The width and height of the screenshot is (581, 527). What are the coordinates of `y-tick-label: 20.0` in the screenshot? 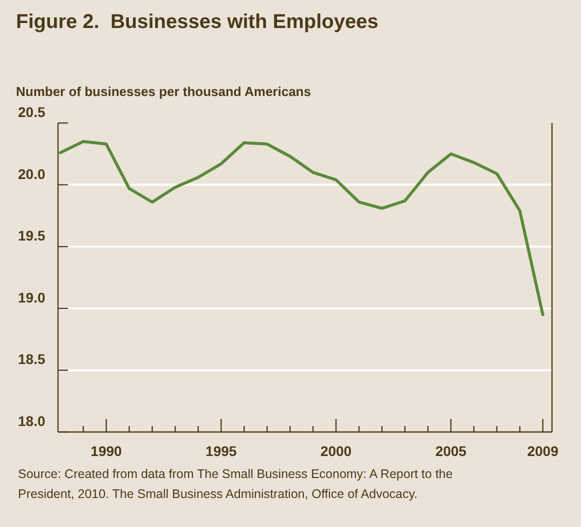 It's located at (32, 174).